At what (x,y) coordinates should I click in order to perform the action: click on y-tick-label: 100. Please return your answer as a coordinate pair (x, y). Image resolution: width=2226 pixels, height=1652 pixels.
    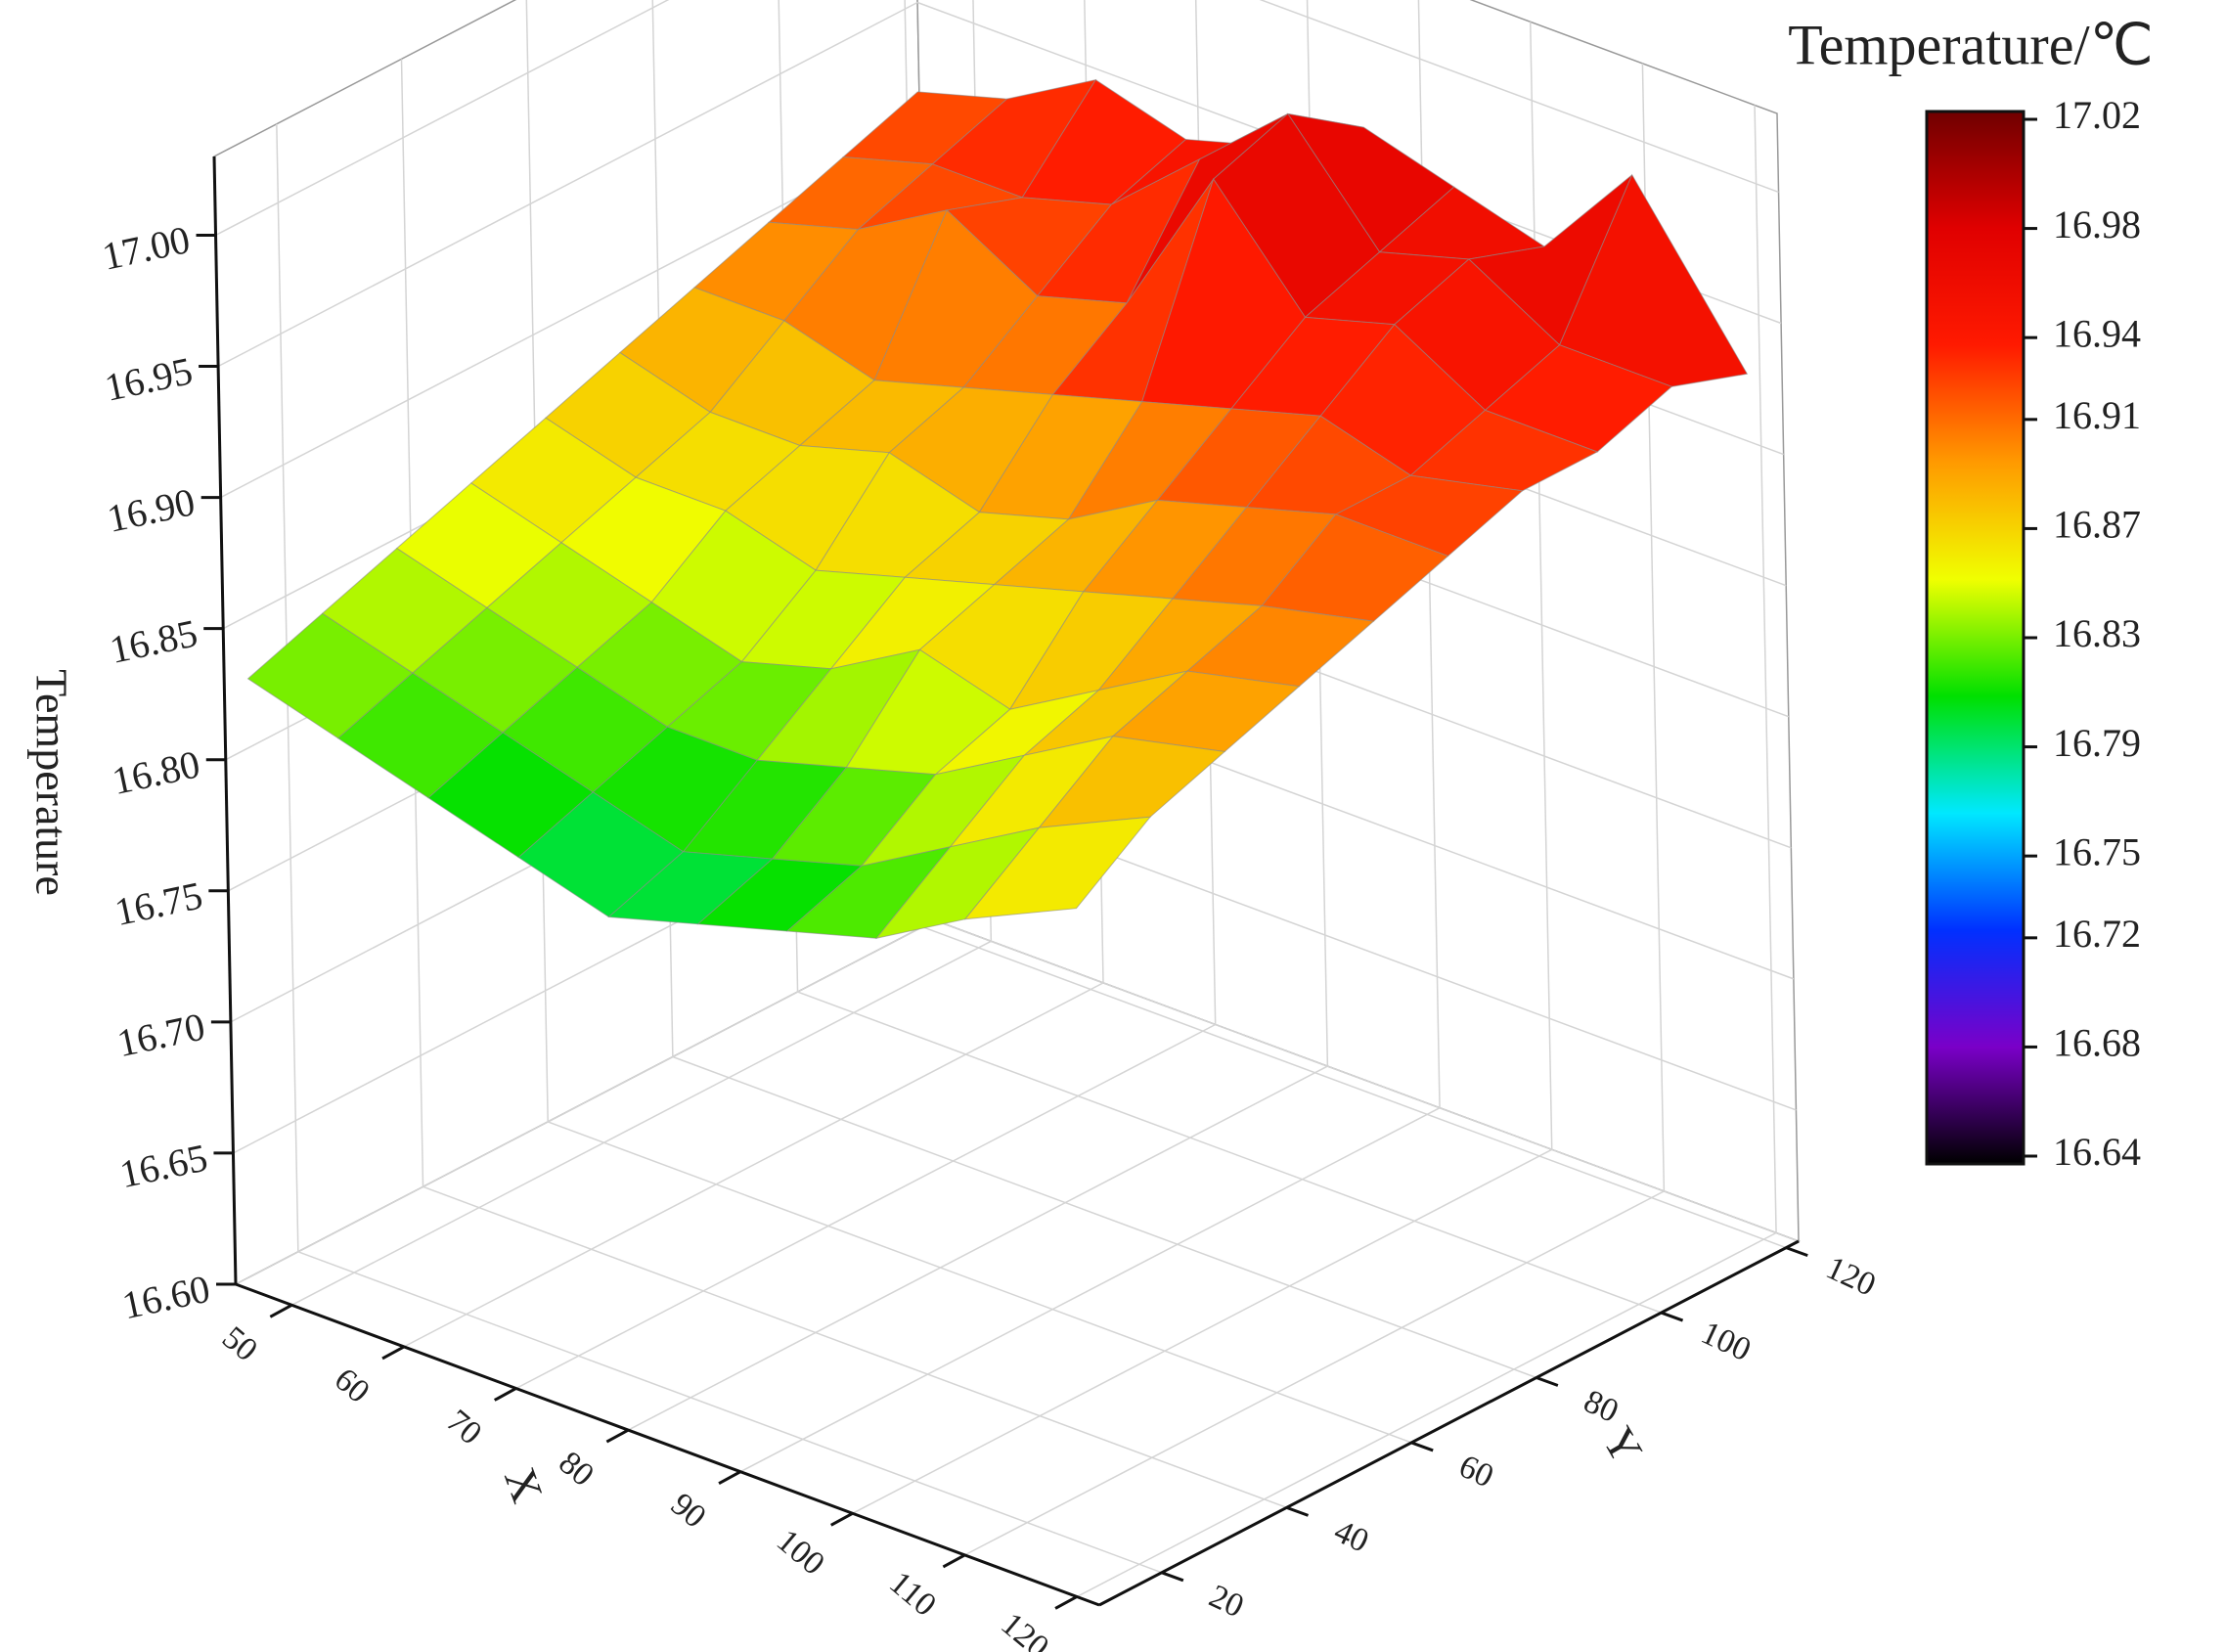
    Looking at the image, I should click on (1726, 1342).